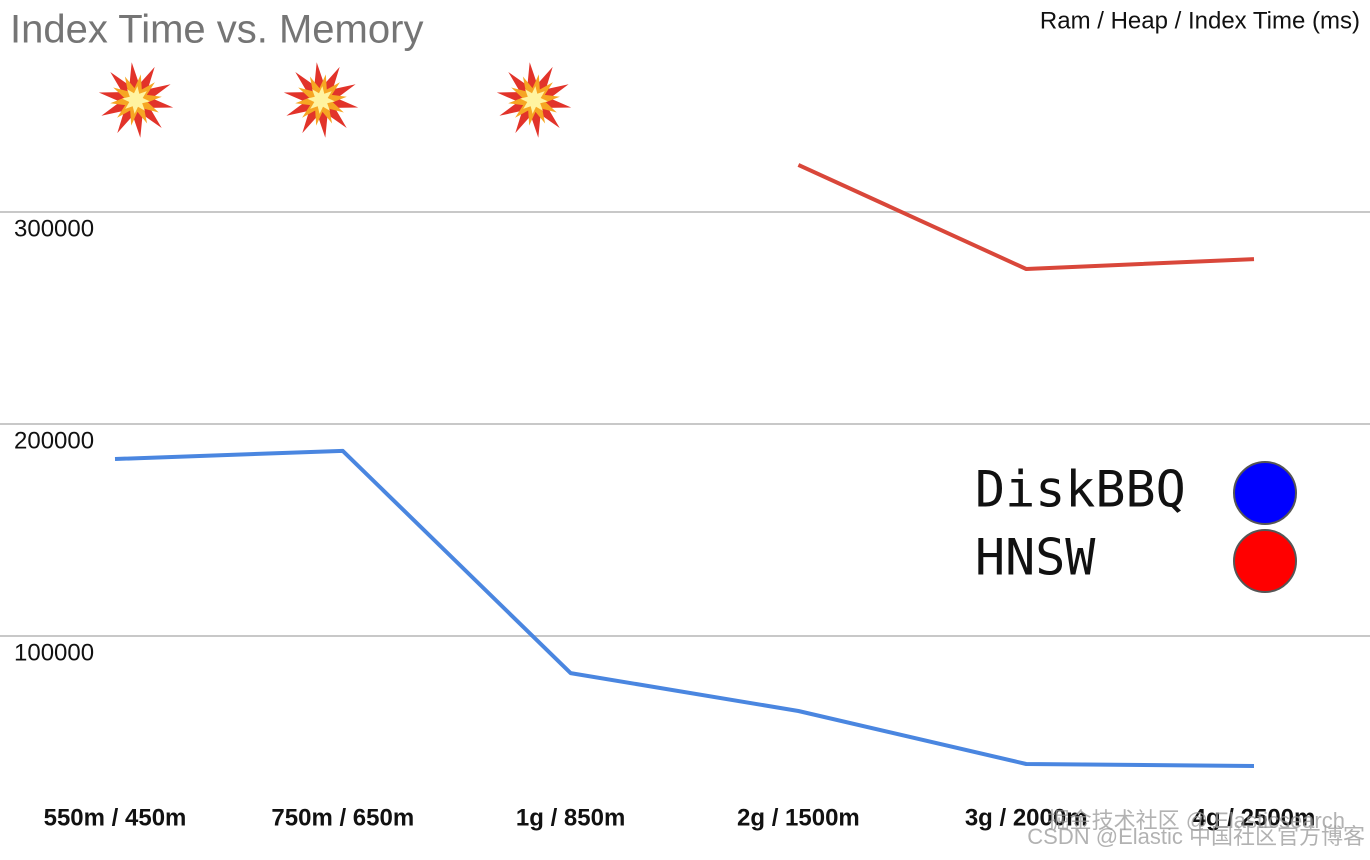 The height and width of the screenshot is (860, 1370). Describe the element at coordinates (798, 817) in the screenshot. I see `x-tick-label: 2g / 1500m` at that location.